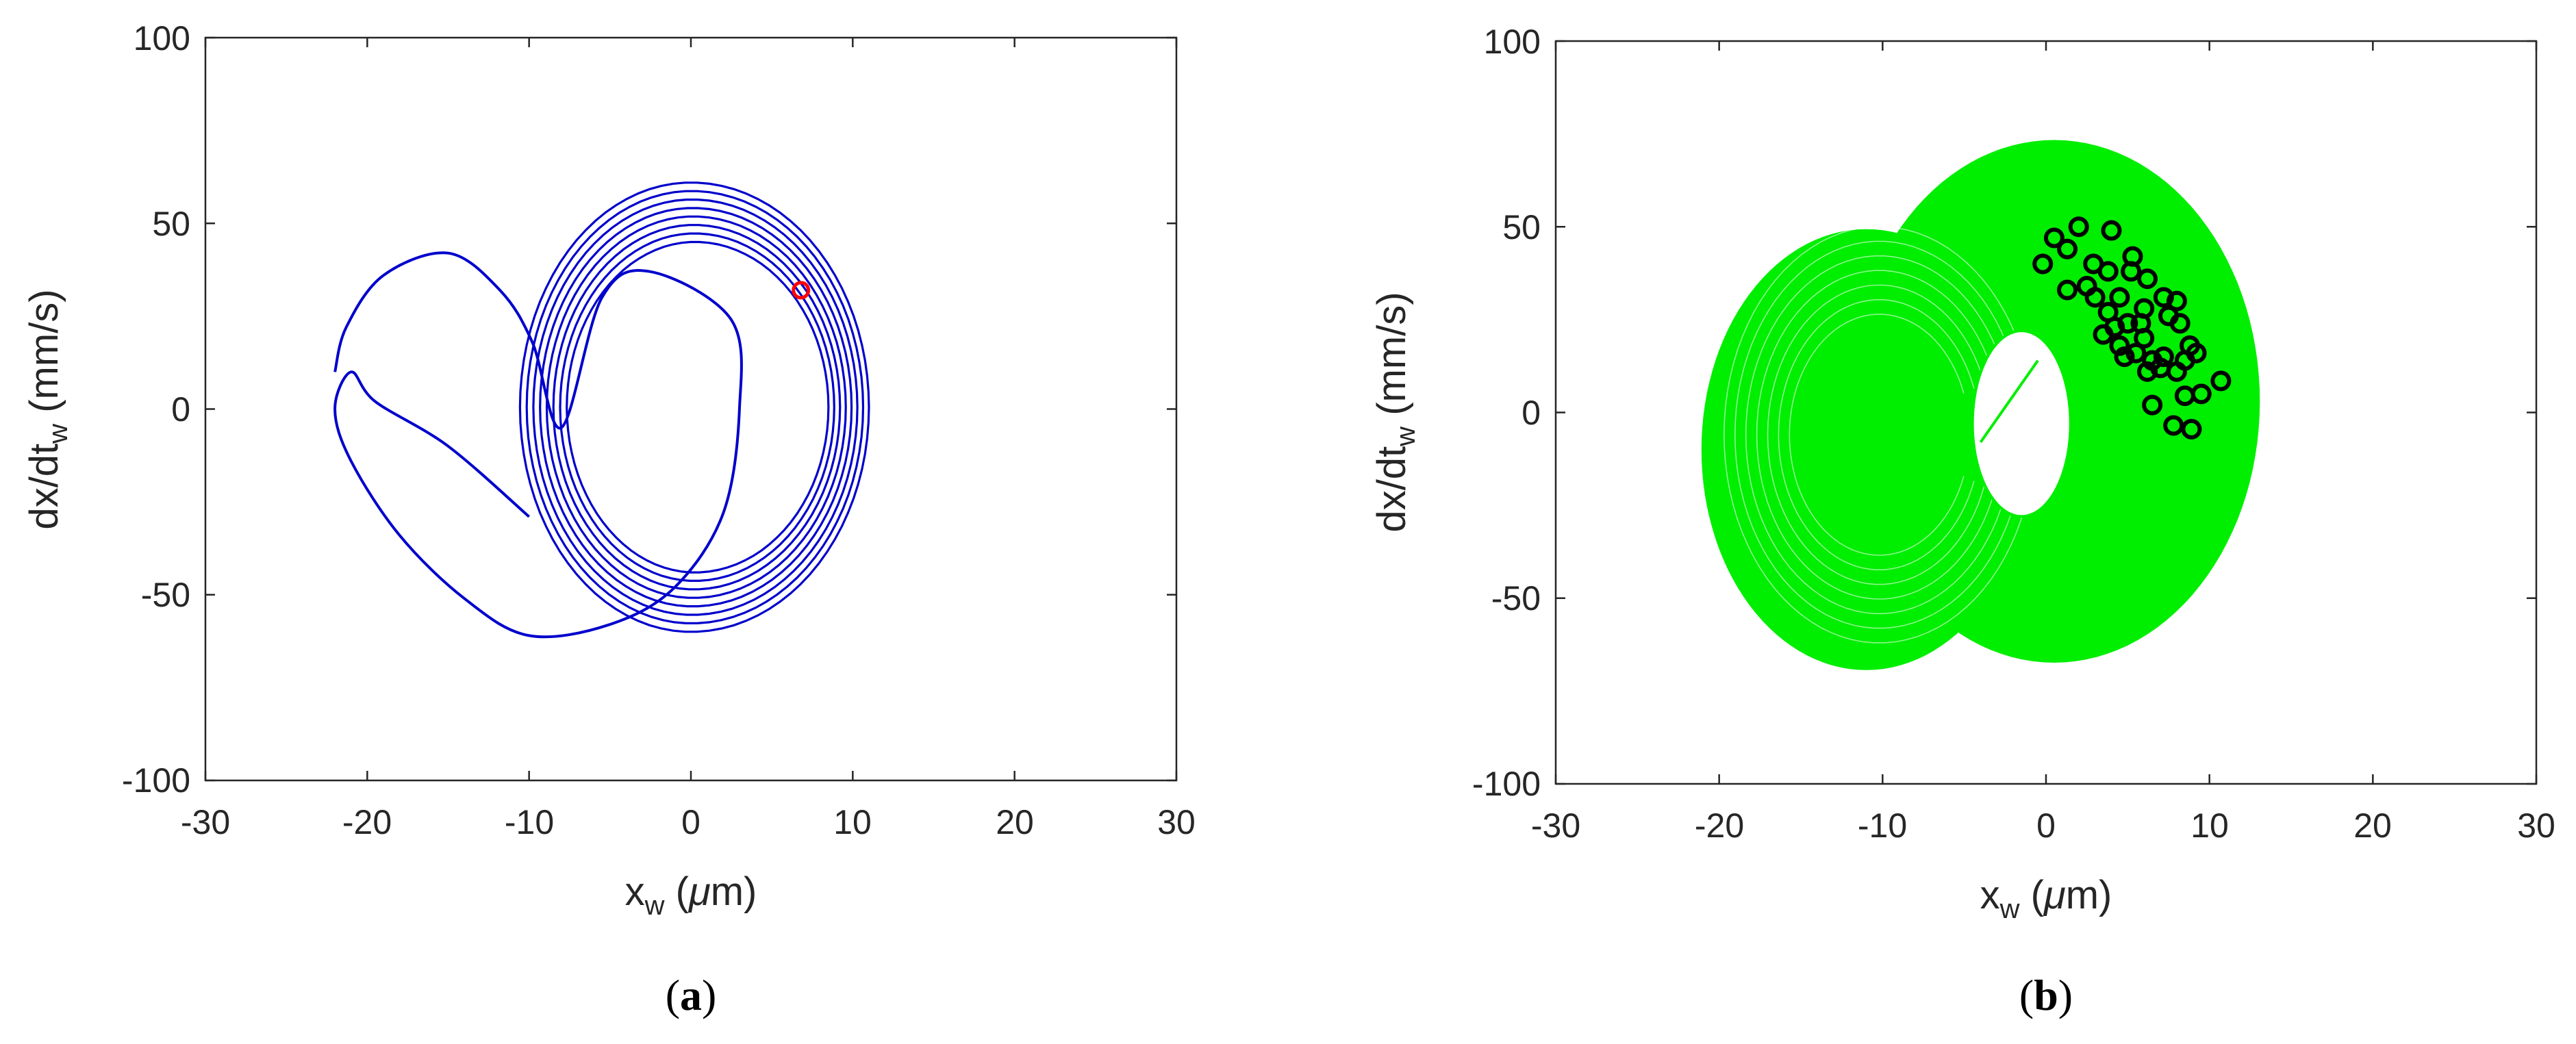 The image size is (2576, 1044). Describe the element at coordinates (691, 895) in the screenshot. I see `panel-a-x-axis-label: xw (μm)` at that location.